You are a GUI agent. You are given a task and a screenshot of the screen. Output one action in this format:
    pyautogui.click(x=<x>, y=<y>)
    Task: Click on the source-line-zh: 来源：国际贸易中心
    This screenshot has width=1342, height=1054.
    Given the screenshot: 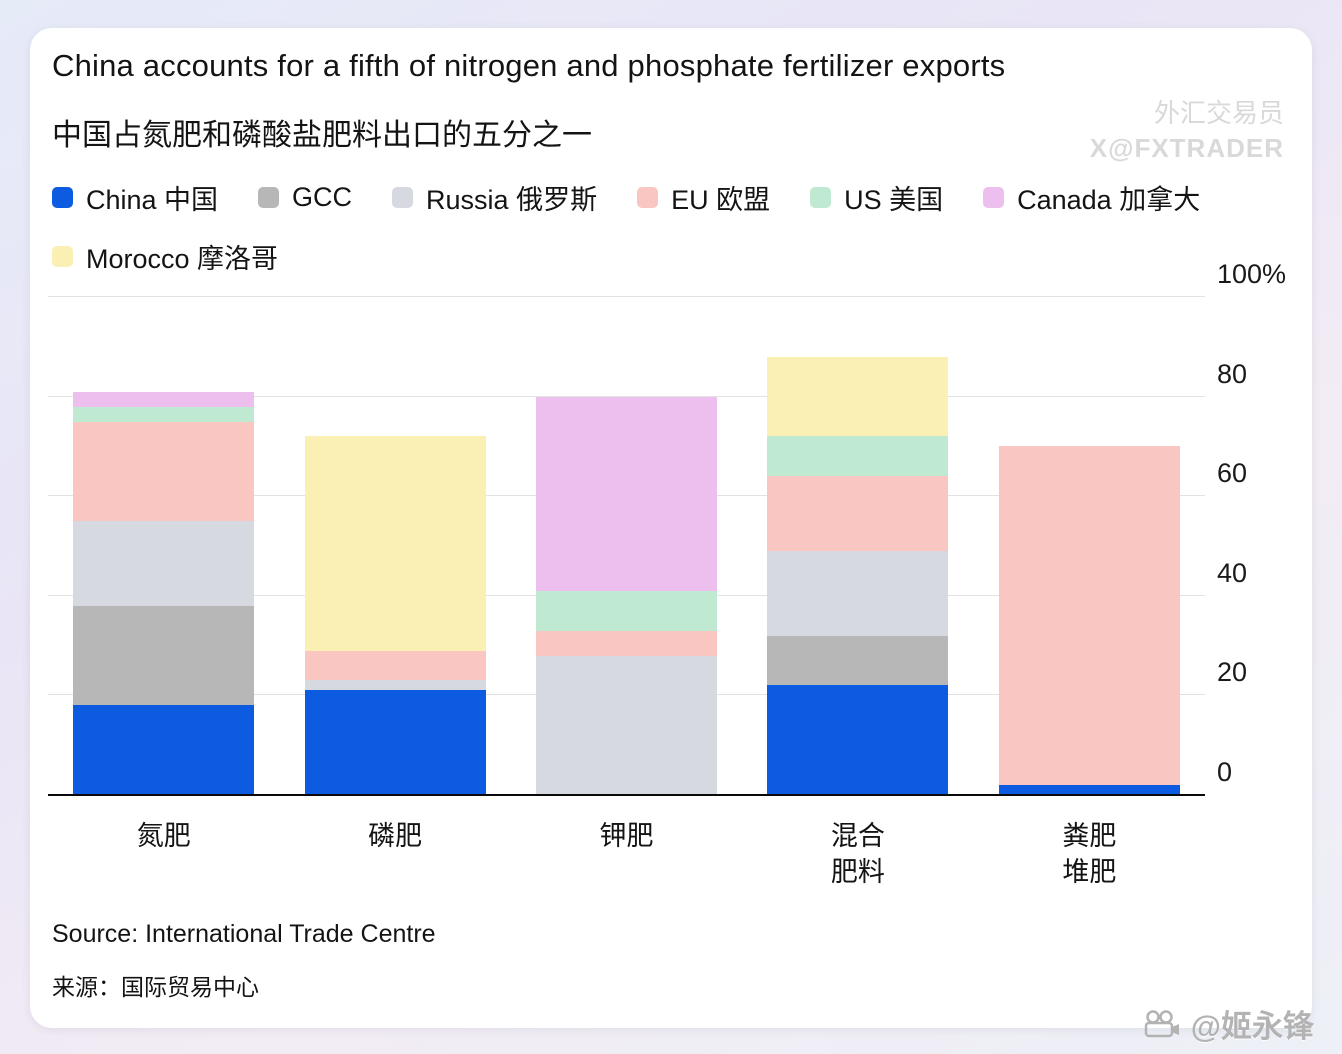 What is the action you would take?
    pyautogui.click(x=155, y=987)
    